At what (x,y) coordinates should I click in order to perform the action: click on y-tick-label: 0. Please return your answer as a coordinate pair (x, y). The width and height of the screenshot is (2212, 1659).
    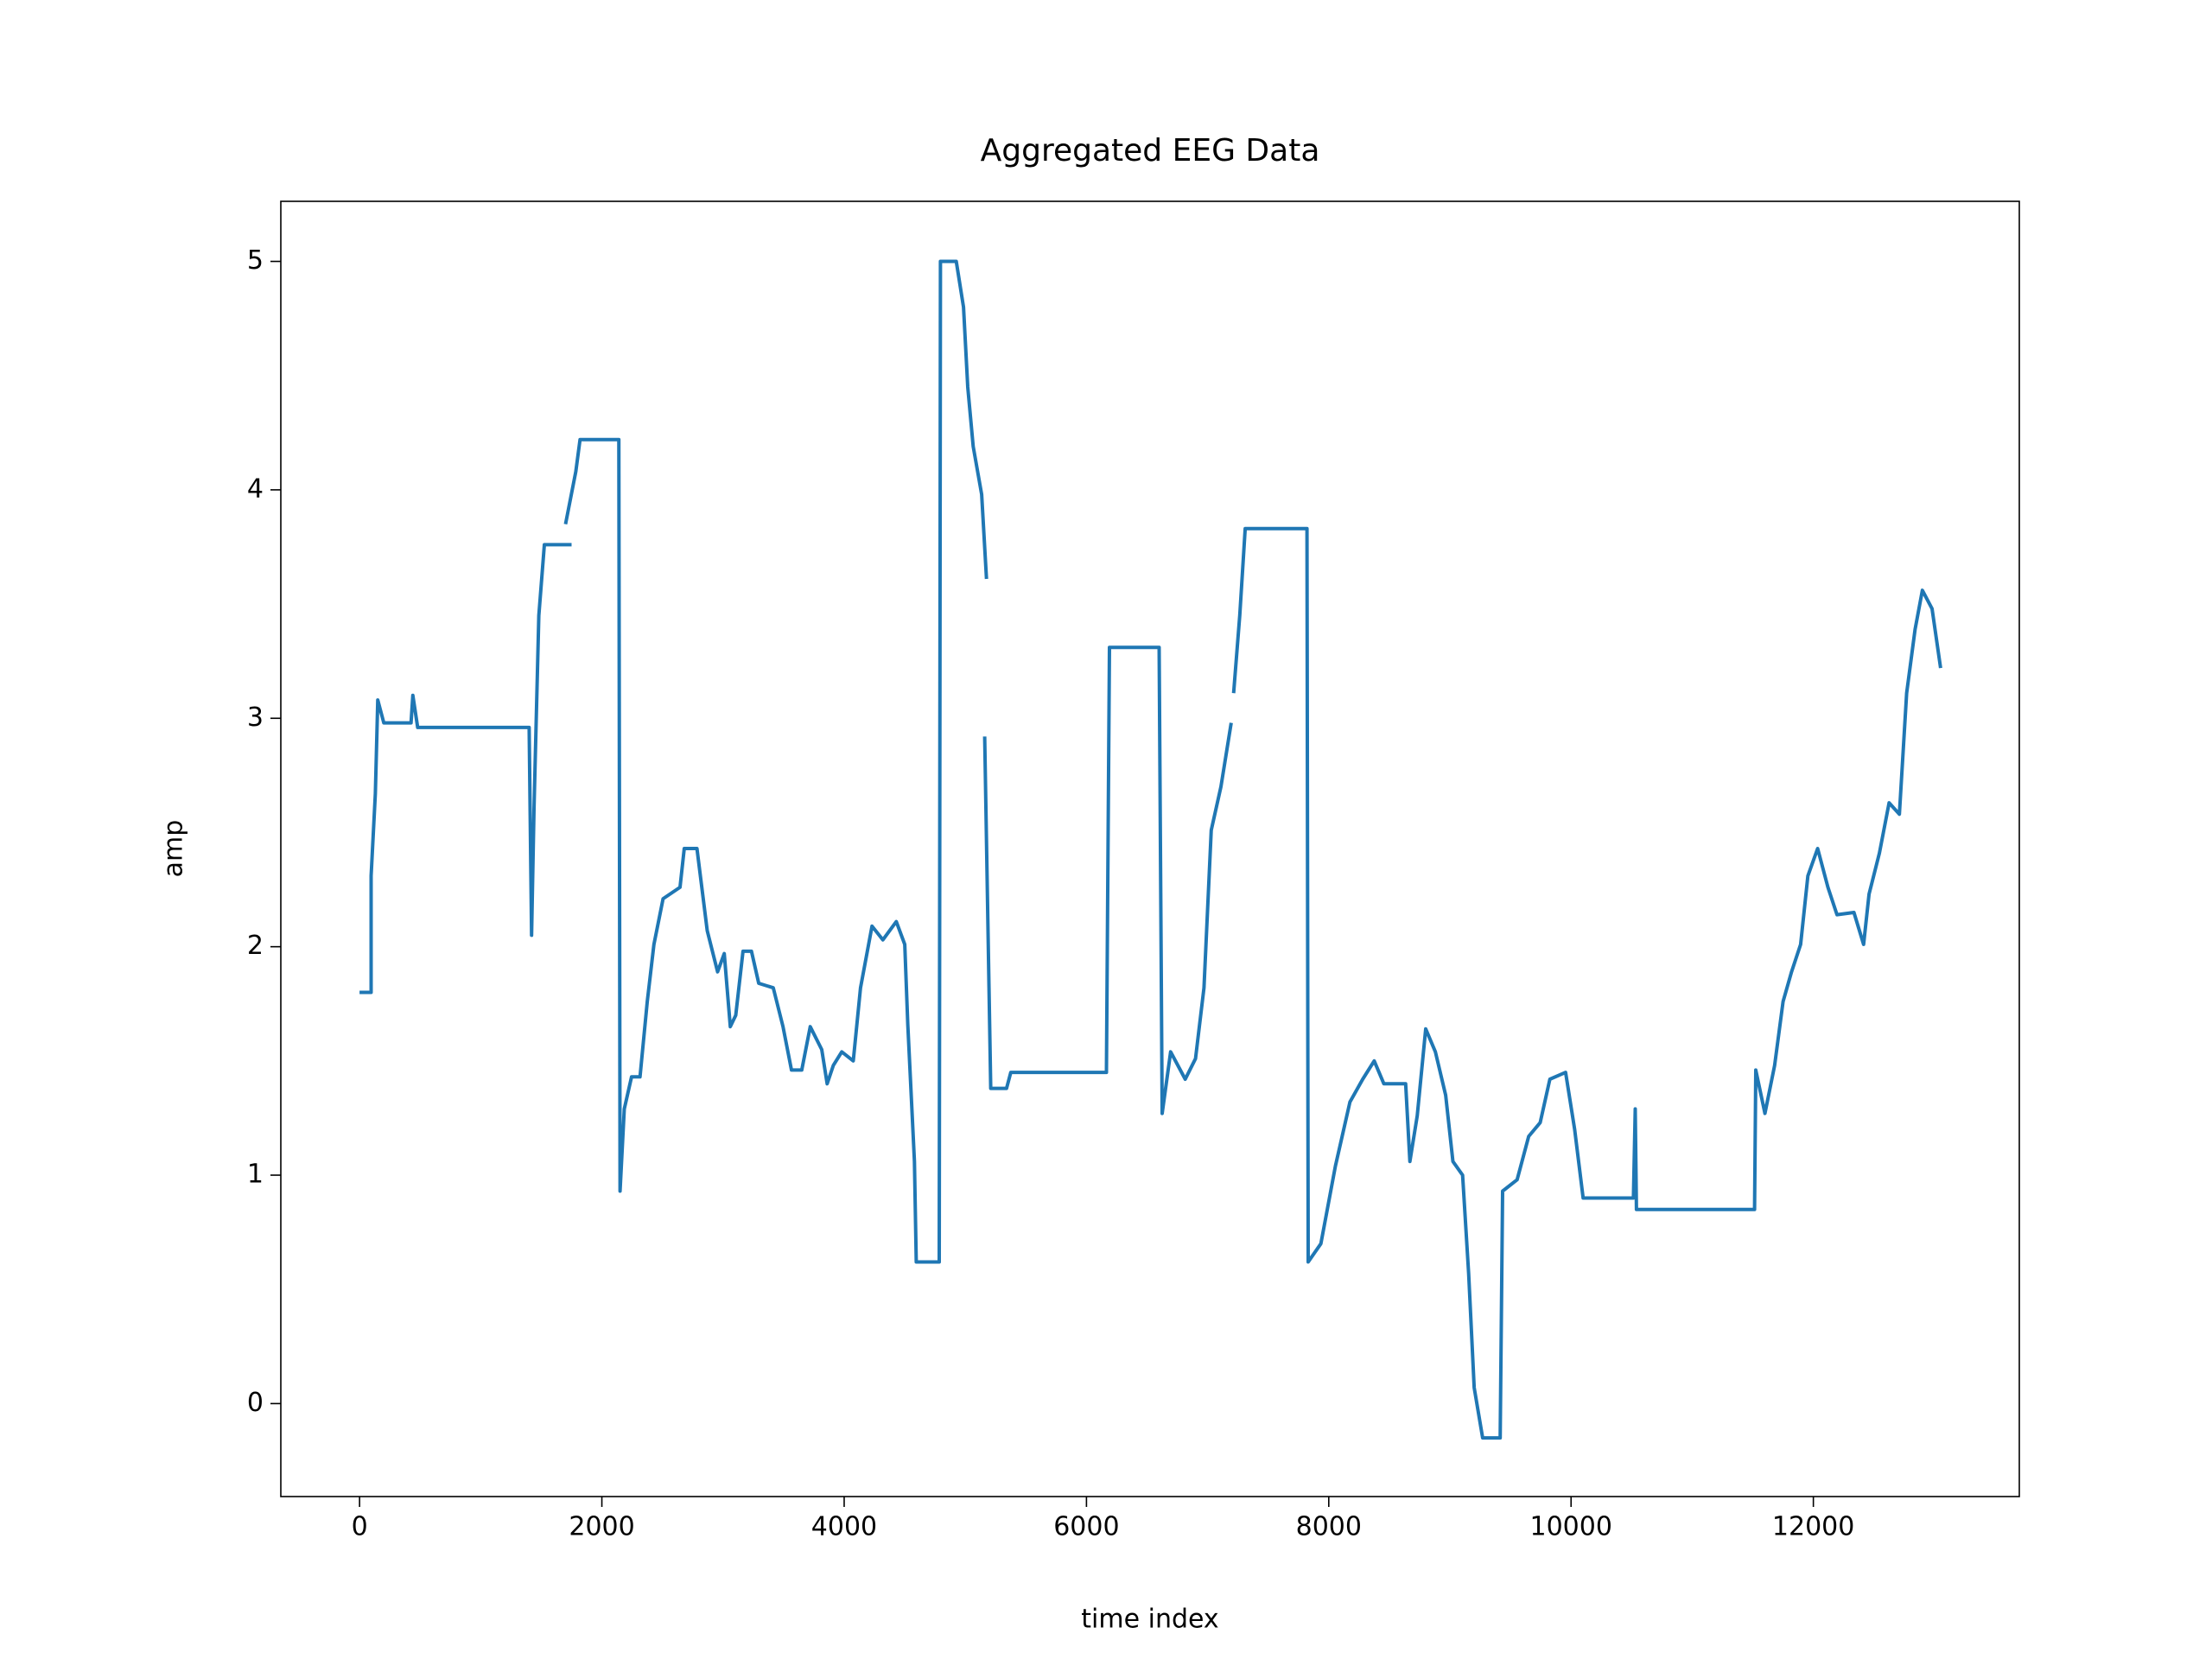
    Looking at the image, I should click on (255, 1403).